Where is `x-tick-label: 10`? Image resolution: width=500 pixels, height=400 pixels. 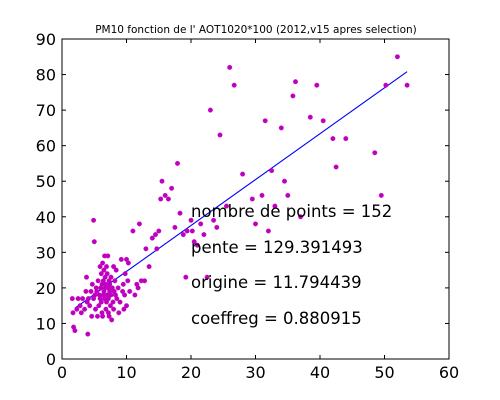
x-tick-label: 10 is located at coordinates (126, 372).